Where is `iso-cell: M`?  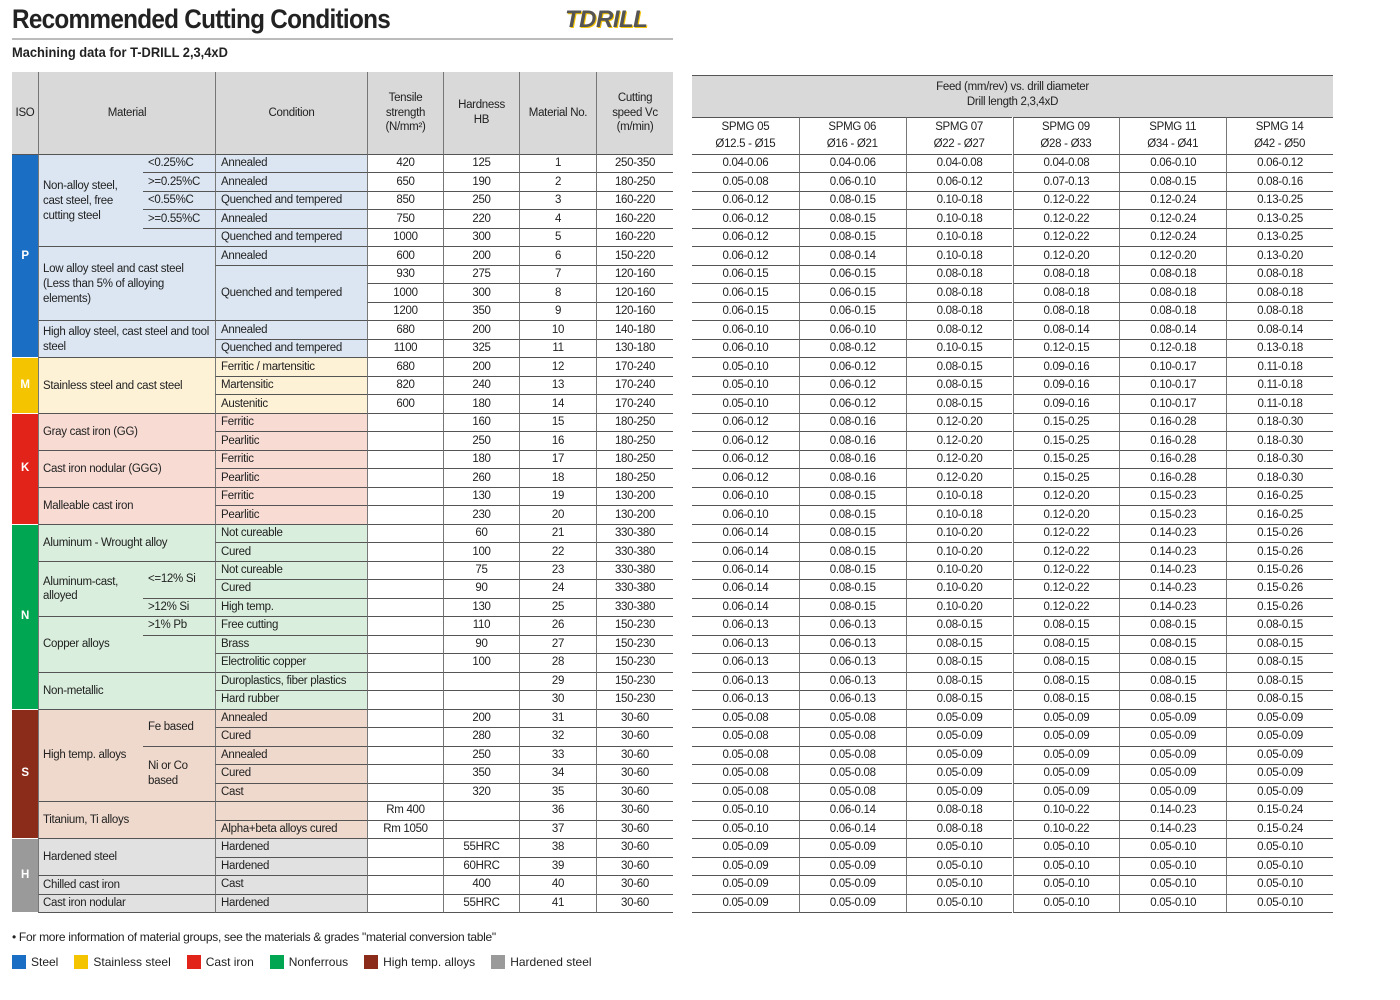
iso-cell: M is located at coordinates (25, 386).